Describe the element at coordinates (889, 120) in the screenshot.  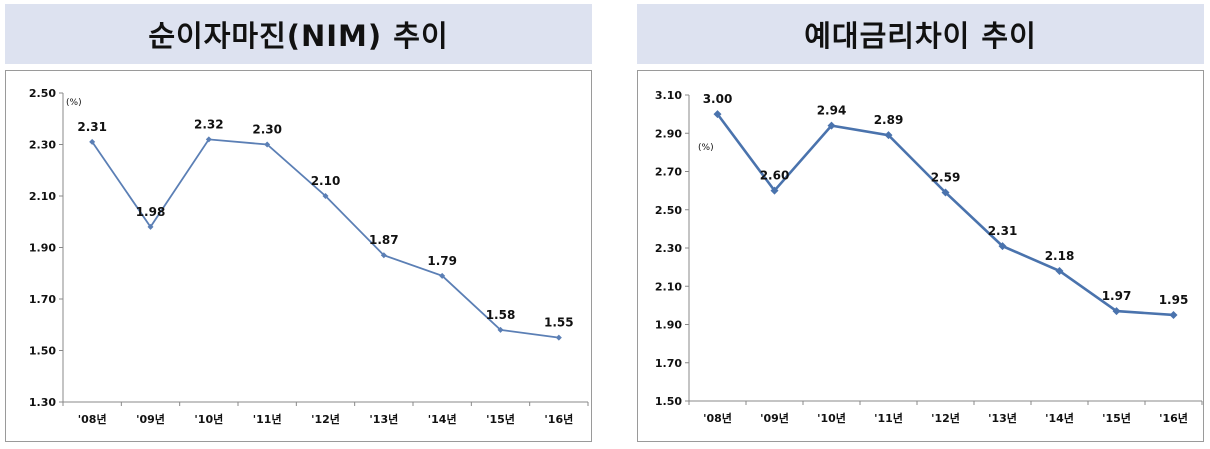
I see `spread-data-label: 2.89` at that location.